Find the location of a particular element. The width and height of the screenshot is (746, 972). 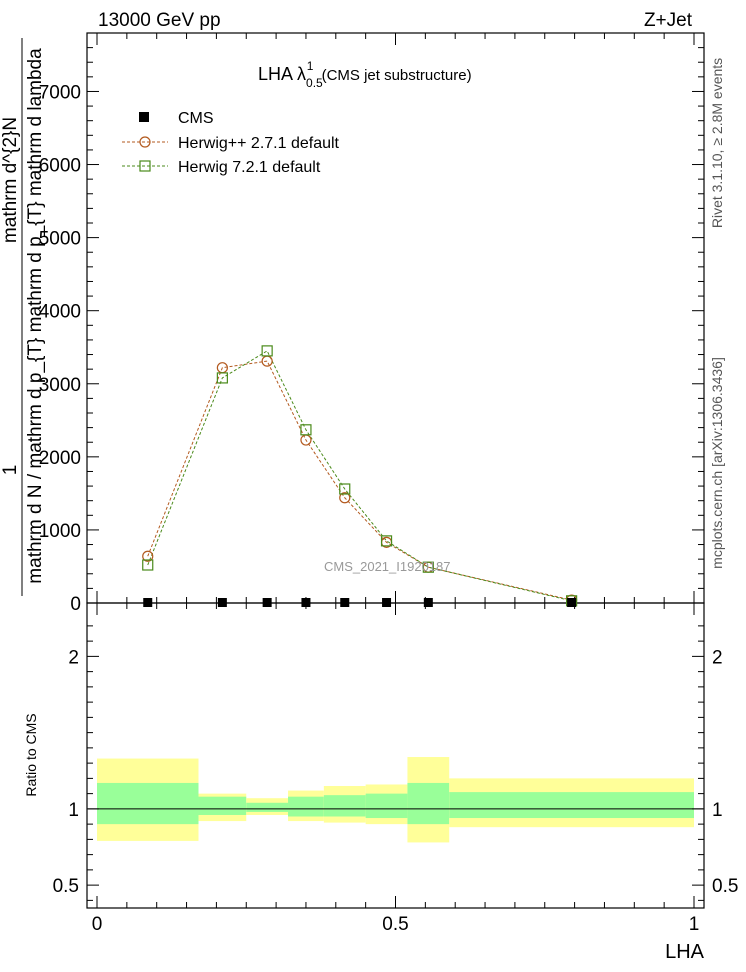

legend-cms-marker is located at coordinates (144, 117).